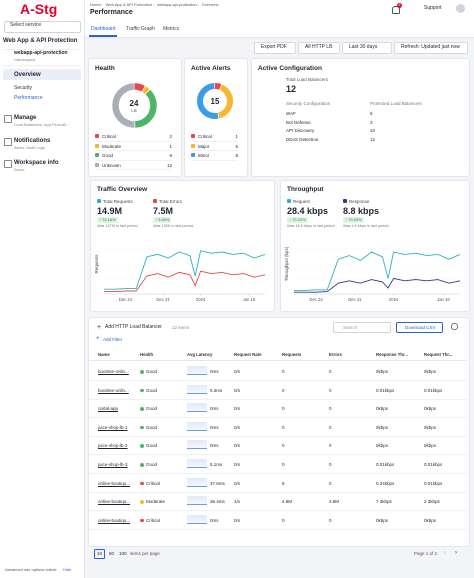  Describe the element at coordinates (145, 553) in the screenshot. I see `per-page: items per page` at that location.